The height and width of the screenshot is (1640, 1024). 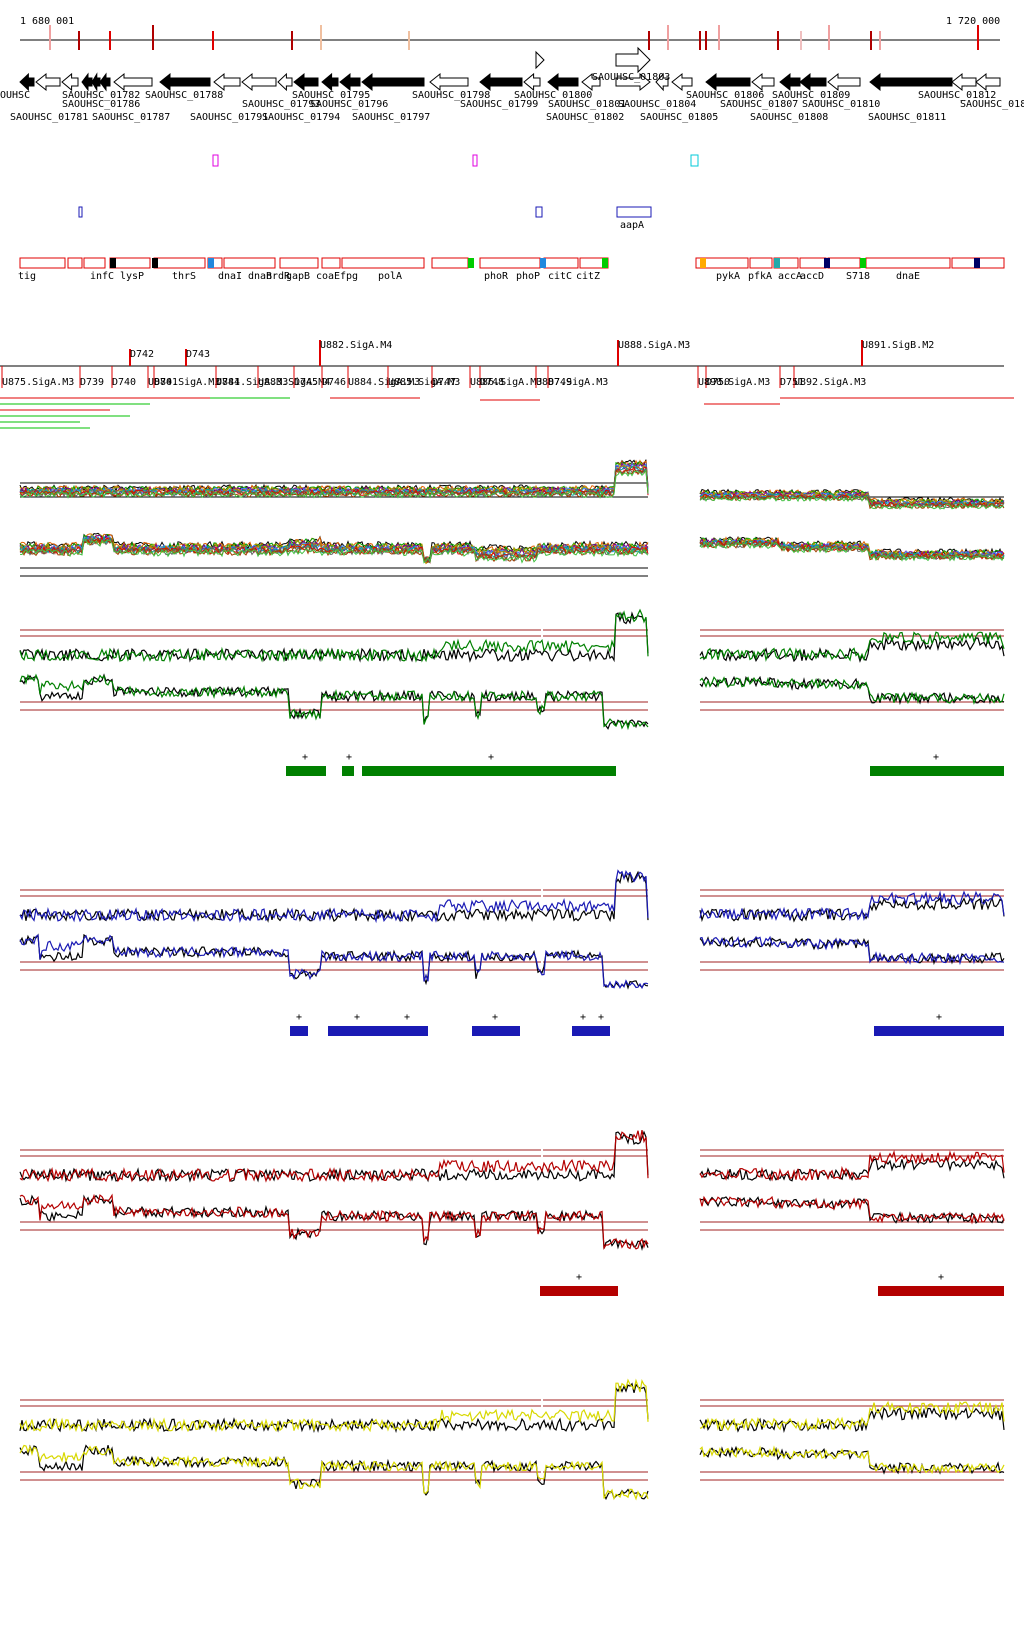 What do you see at coordinates (539, 212) in the screenshot?
I see `blue-feature` at bounding box center [539, 212].